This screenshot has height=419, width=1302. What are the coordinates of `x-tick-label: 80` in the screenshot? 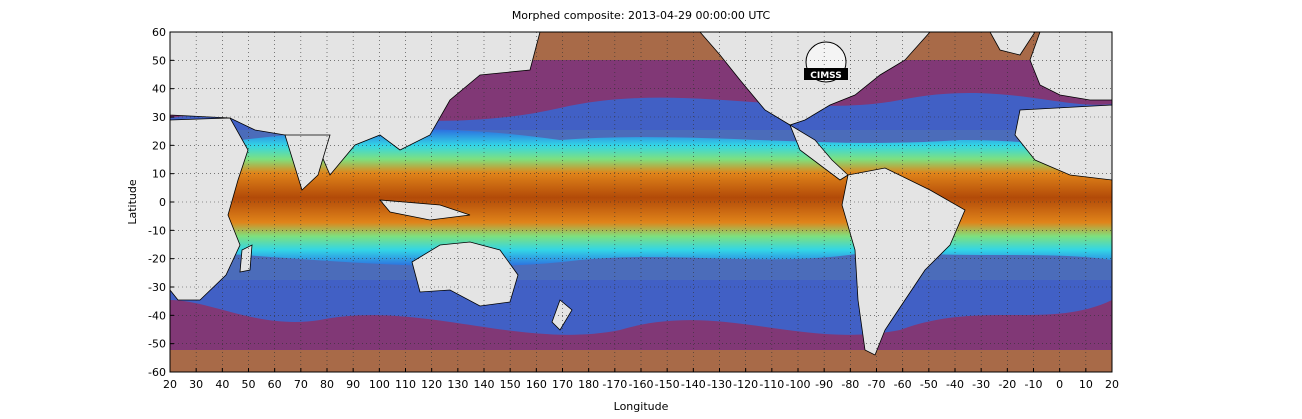 It's located at (327, 384).